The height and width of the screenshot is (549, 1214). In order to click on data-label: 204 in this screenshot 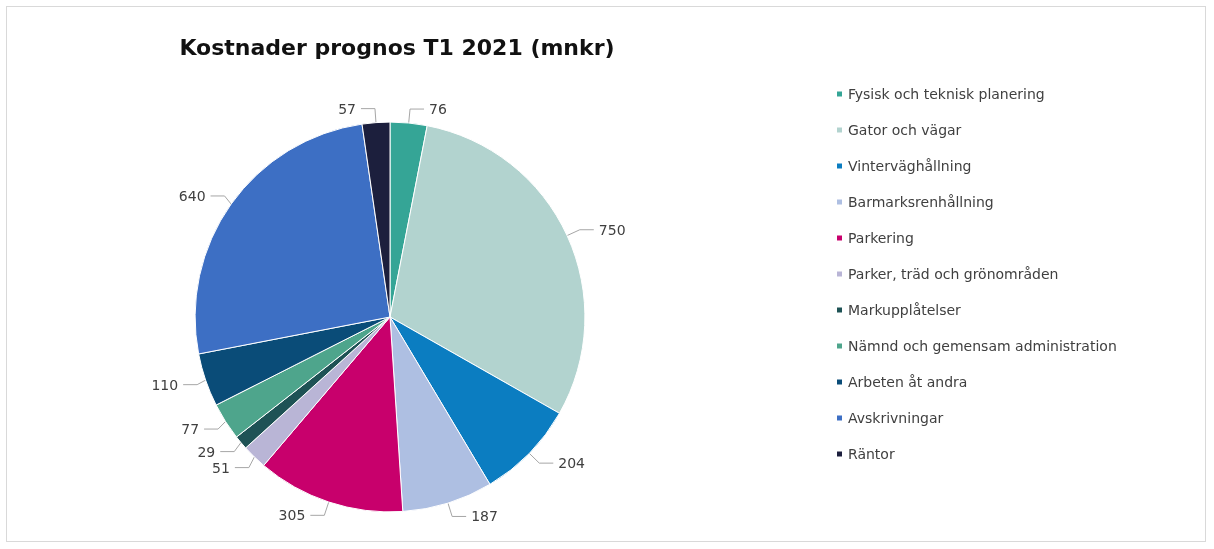, I will do `click(572, 463)`.